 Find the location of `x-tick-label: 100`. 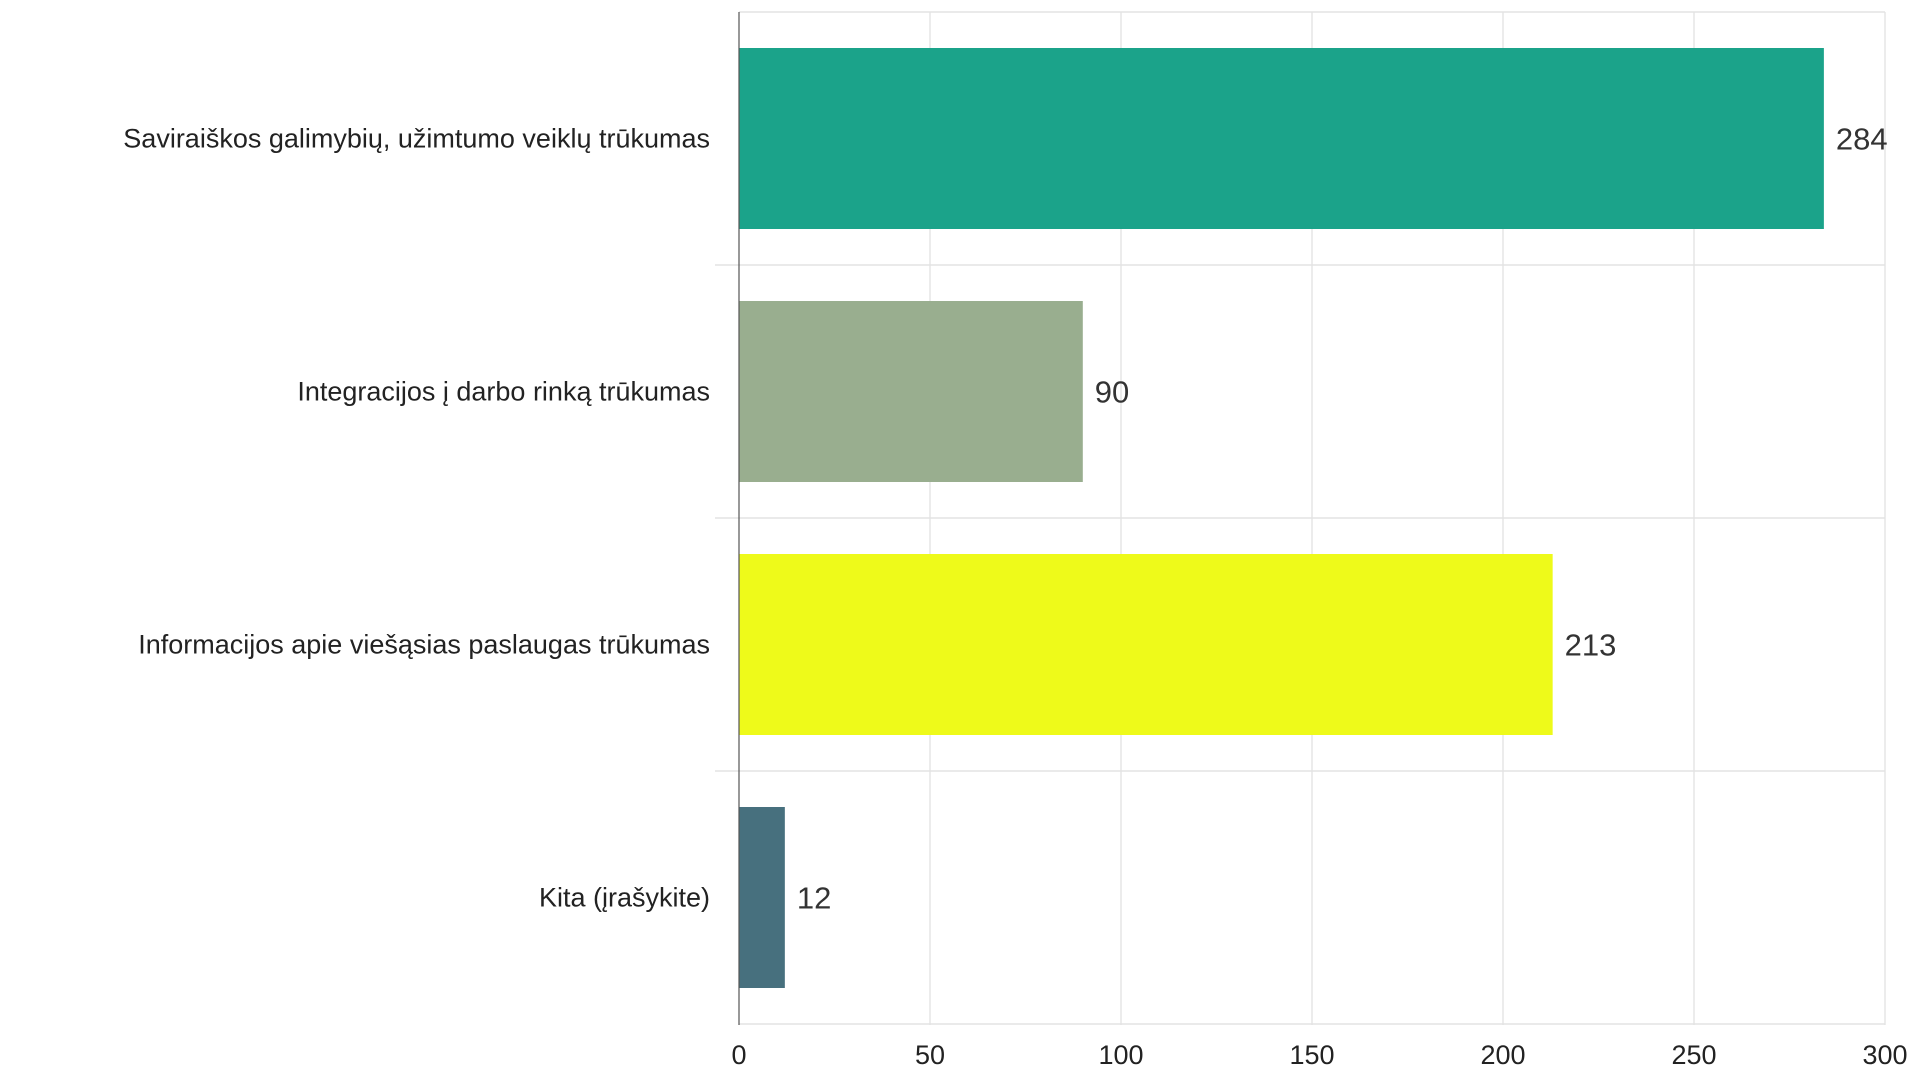

x-tick-label: 100 is located at coordinates (1120, 1055).